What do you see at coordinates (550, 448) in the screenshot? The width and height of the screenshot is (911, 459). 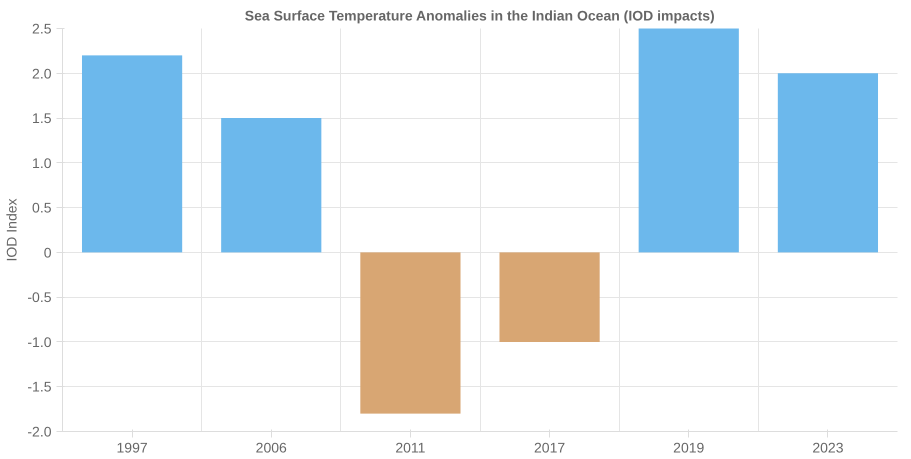 I see `x-tick-label: 2017` at bounding box center [550, 448].